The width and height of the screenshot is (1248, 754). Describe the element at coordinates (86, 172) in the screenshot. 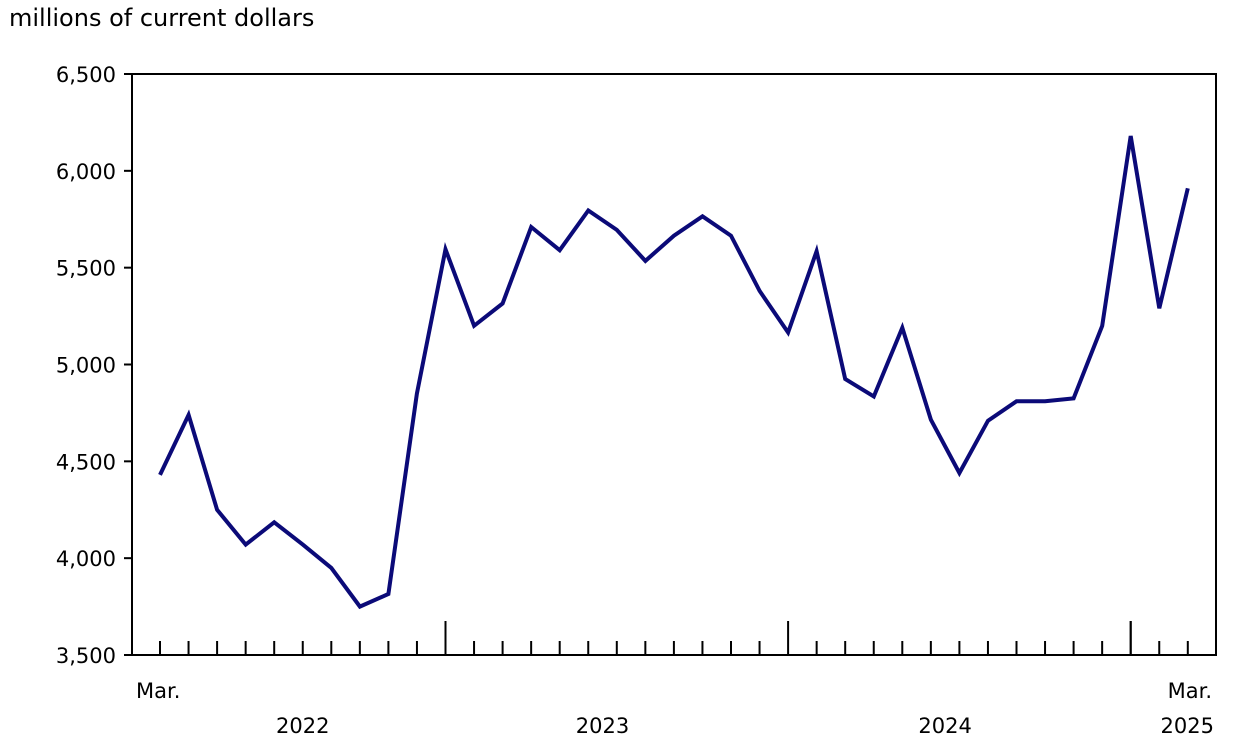

I see `y-tick-label: 6,000` at that location.